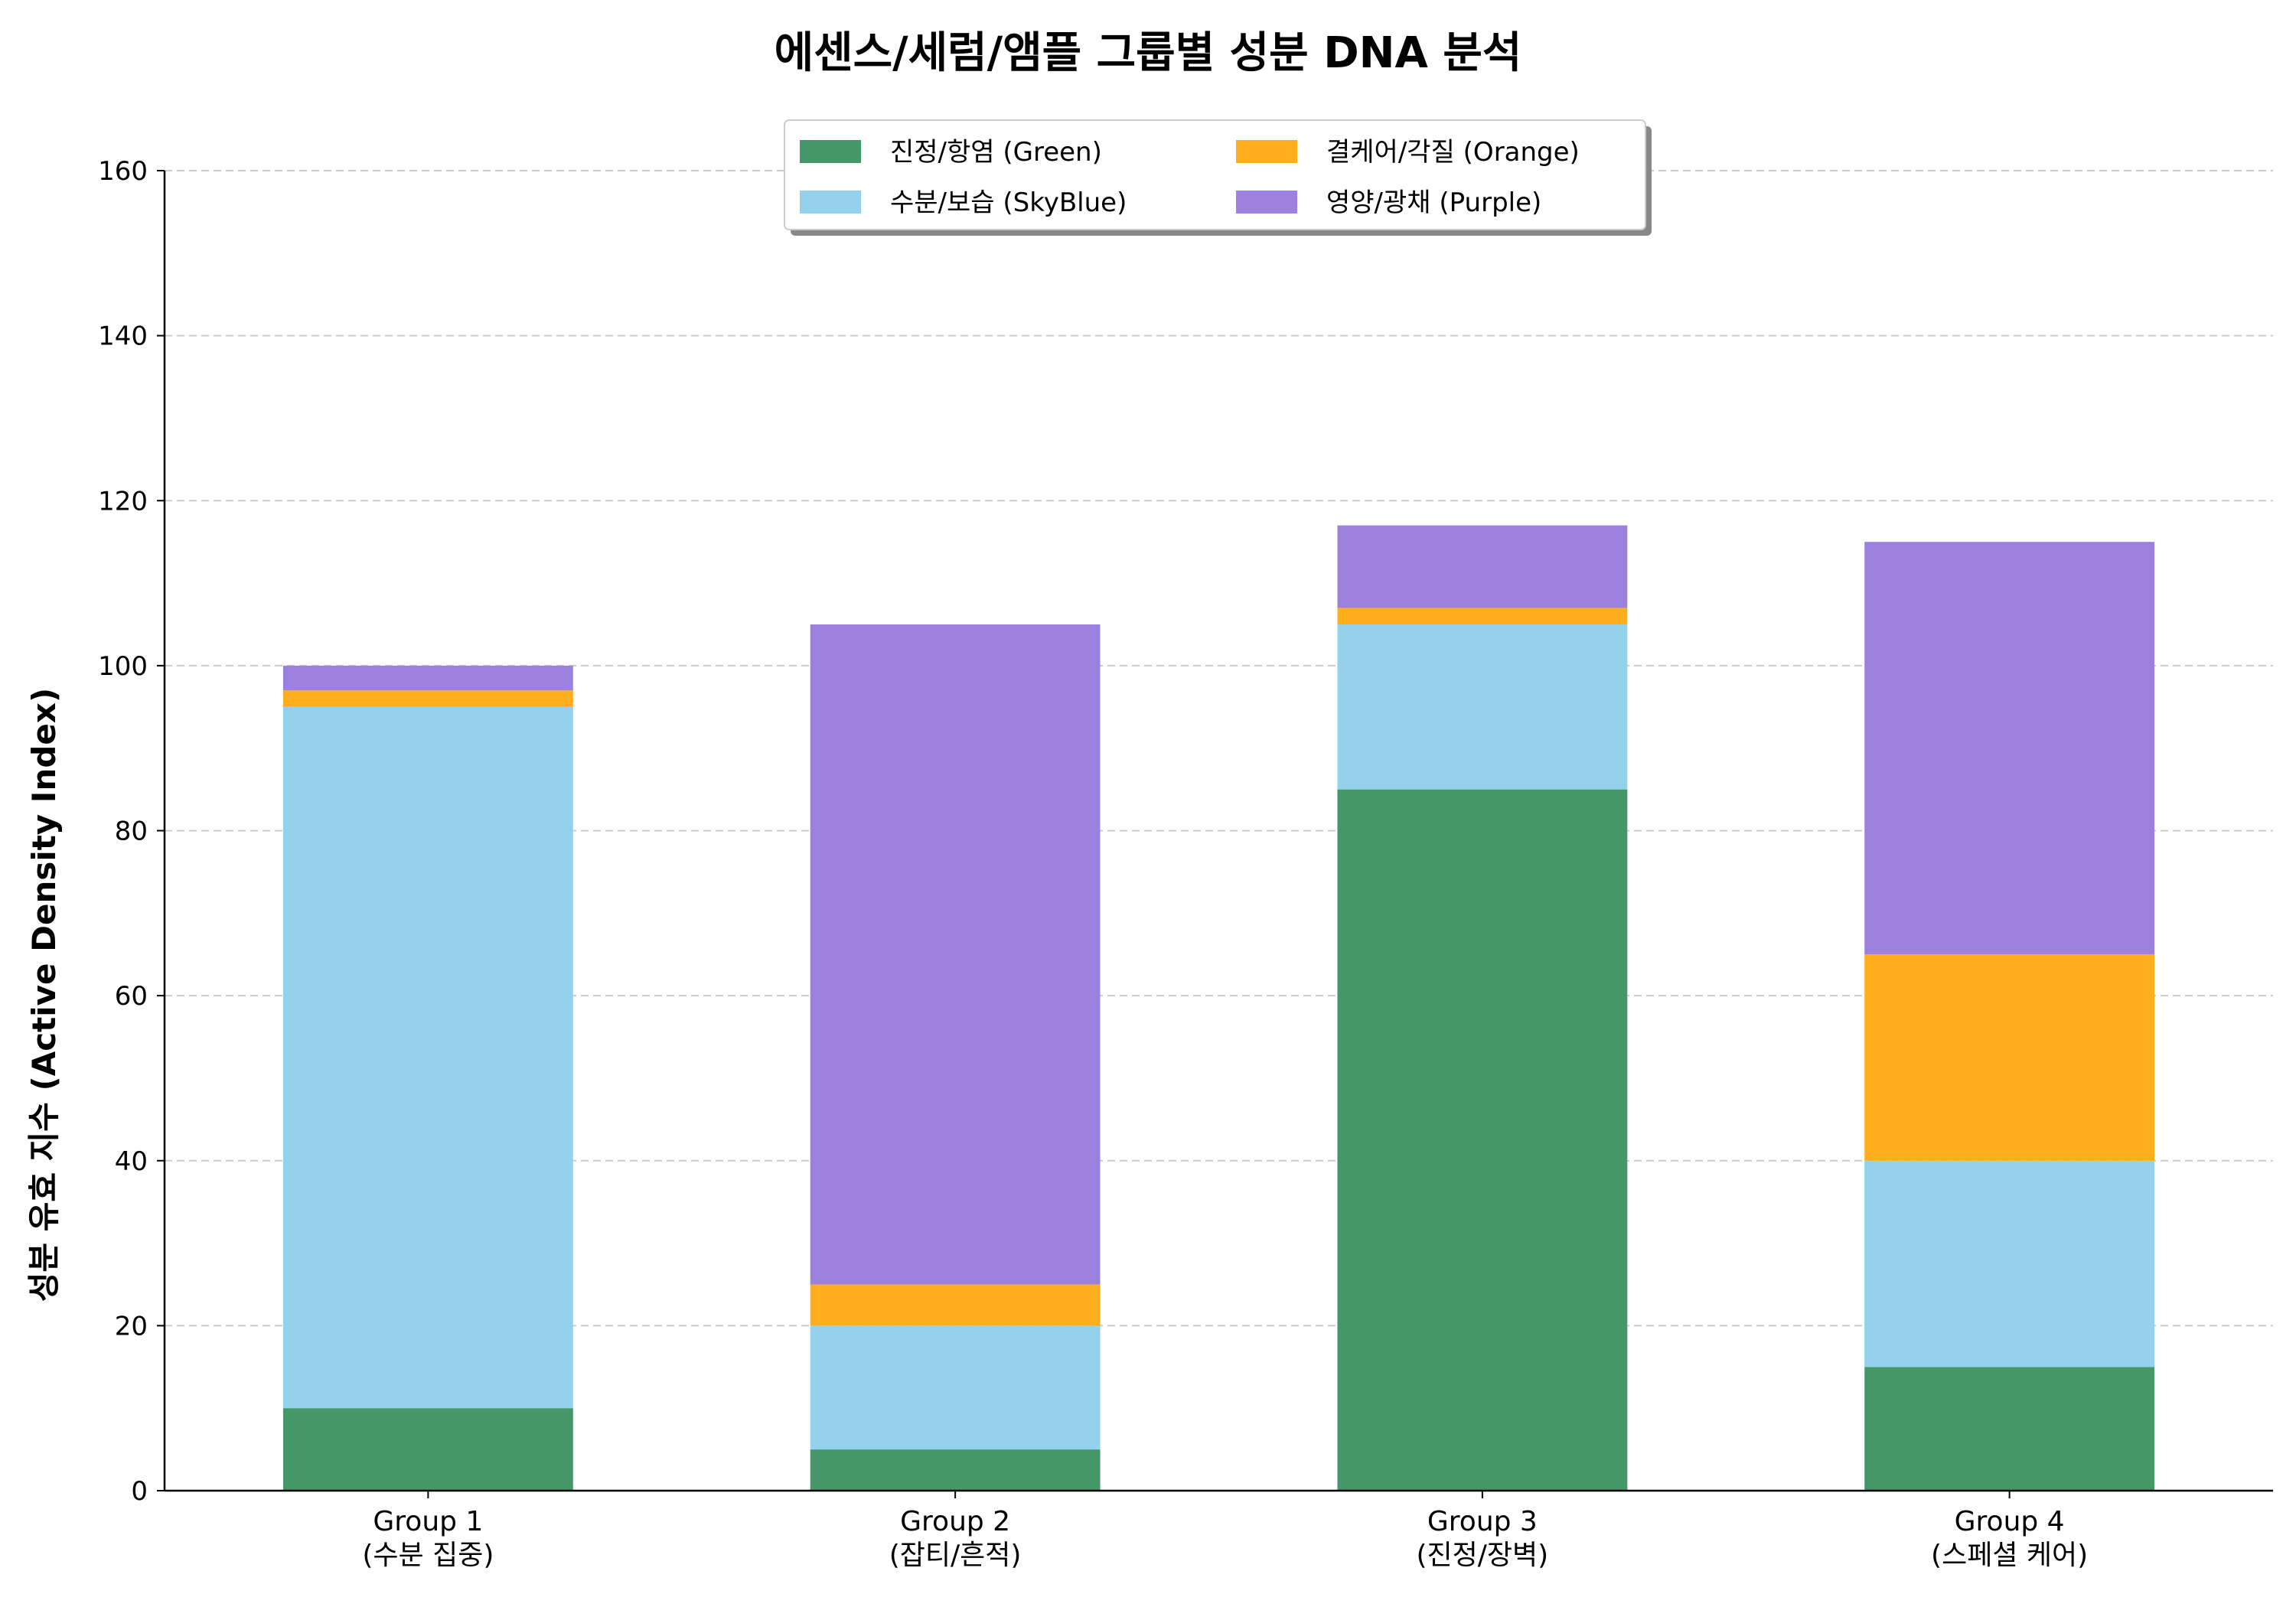 The width and height of the screenshot is (2296, 1607). What do you see at coordinates (123, 501) in the screenshot?
I see `y-tick-label: 120` at bounding box center [123, 501].